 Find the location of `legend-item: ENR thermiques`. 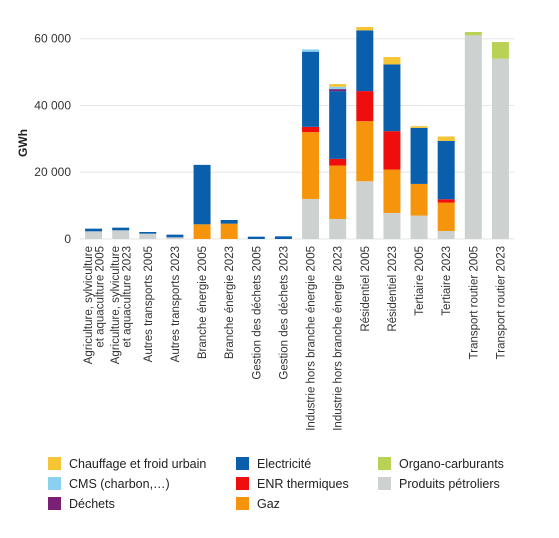

legend-item: ENR thermiques is located at coordinates (292, 484).